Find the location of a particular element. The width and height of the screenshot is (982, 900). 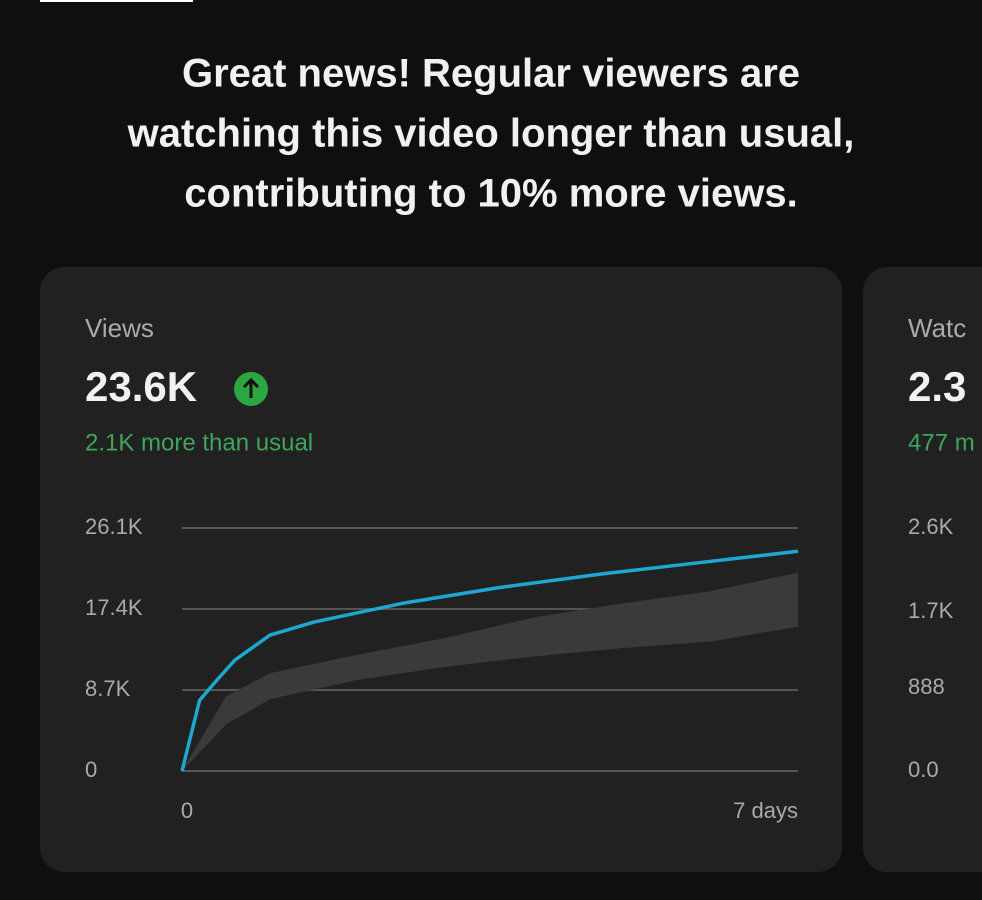

headline: contributing to 10% more views. is located at coordinates (490, 194).